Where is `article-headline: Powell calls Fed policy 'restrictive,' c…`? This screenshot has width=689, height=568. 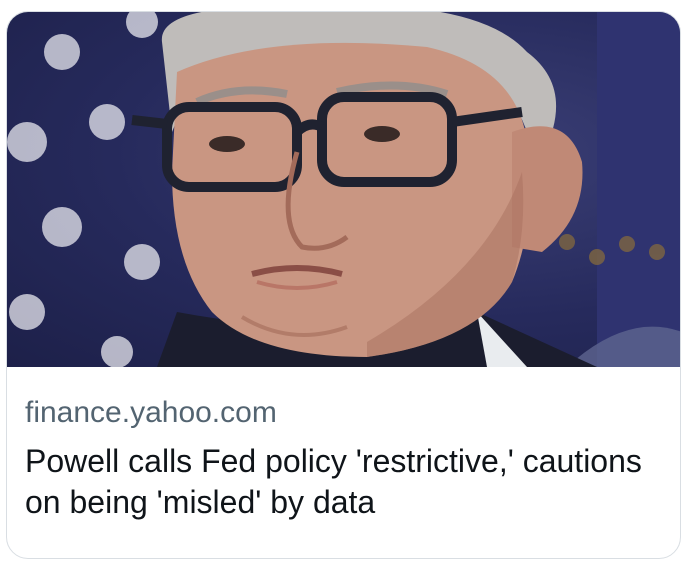 article-headline: Powell calls Fed policy 'restrictive,' c… is located at coordinates (333, 481).